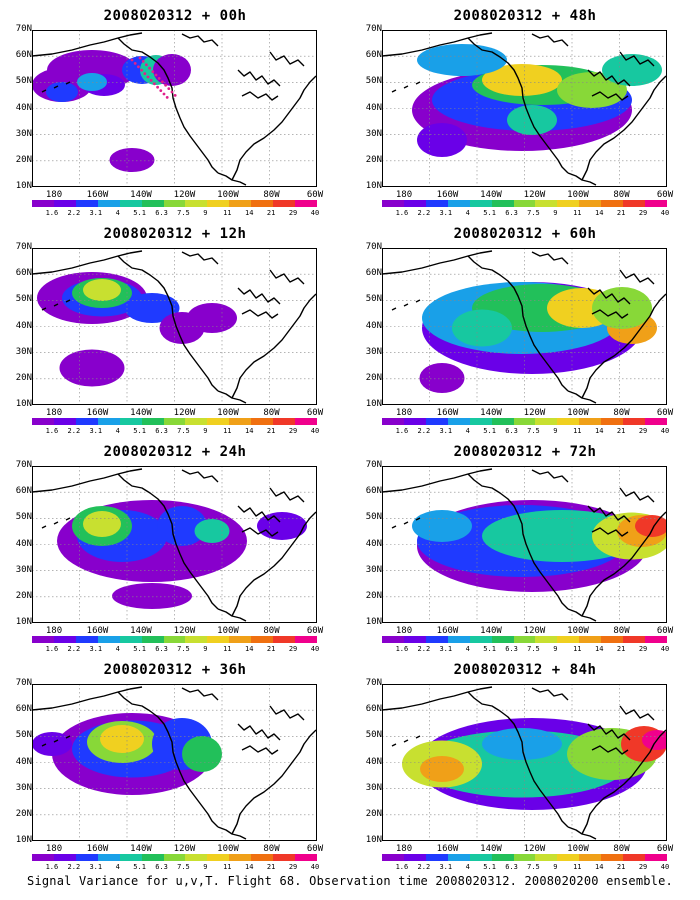 The image size is (700, 900). What do you see at coordinates (175, 670) in the screenshot?
I see `panel-title: 2008020312 + 36h` at bounding box center [175, 670].